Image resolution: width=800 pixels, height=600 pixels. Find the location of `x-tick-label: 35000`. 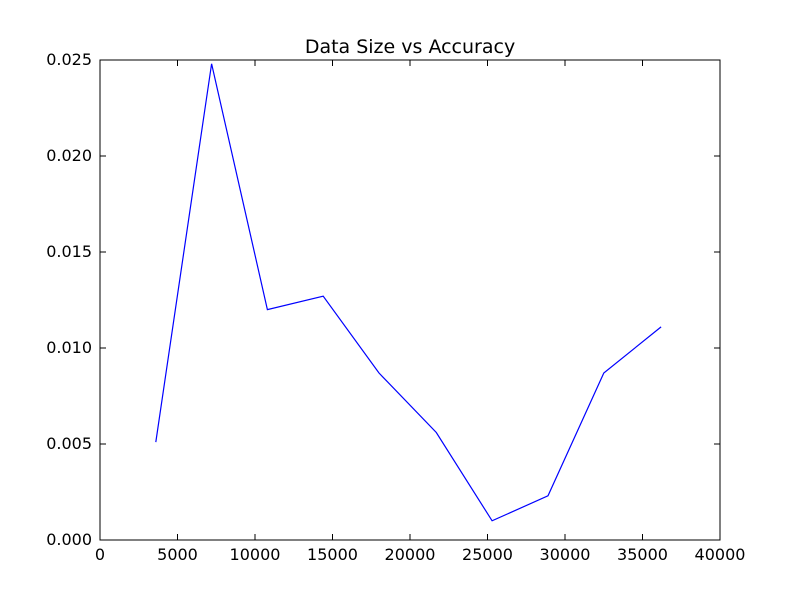

x-tick-label: 35000 is located at coordinates (642, 554).